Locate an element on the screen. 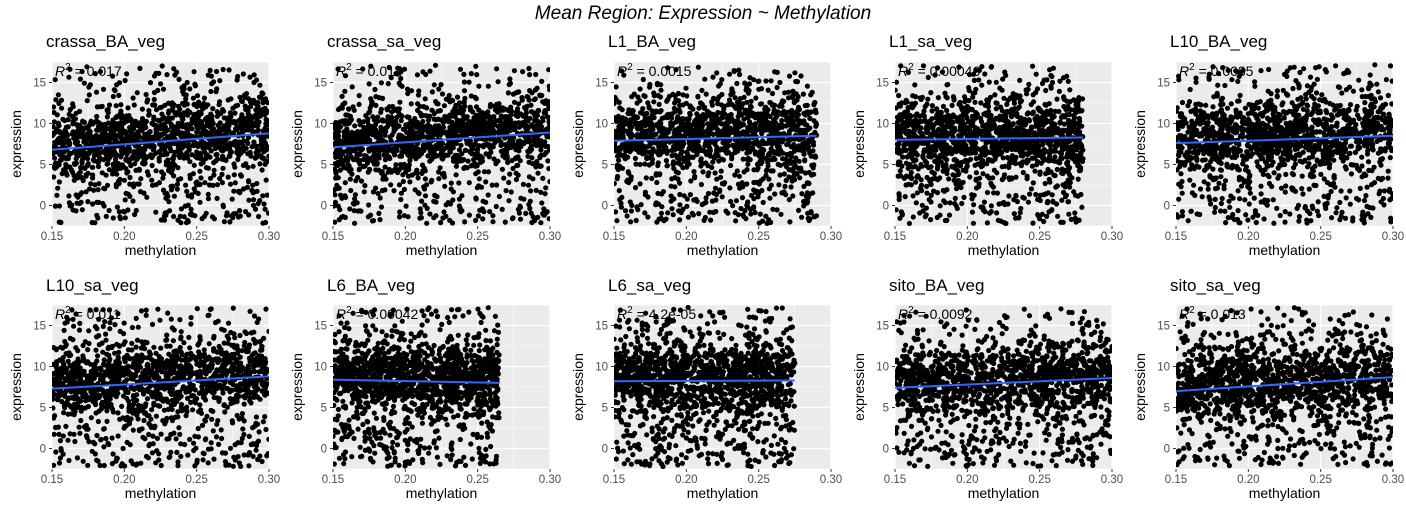  panel-title: sito_sa_veg is located at coordinates (1215, 285).